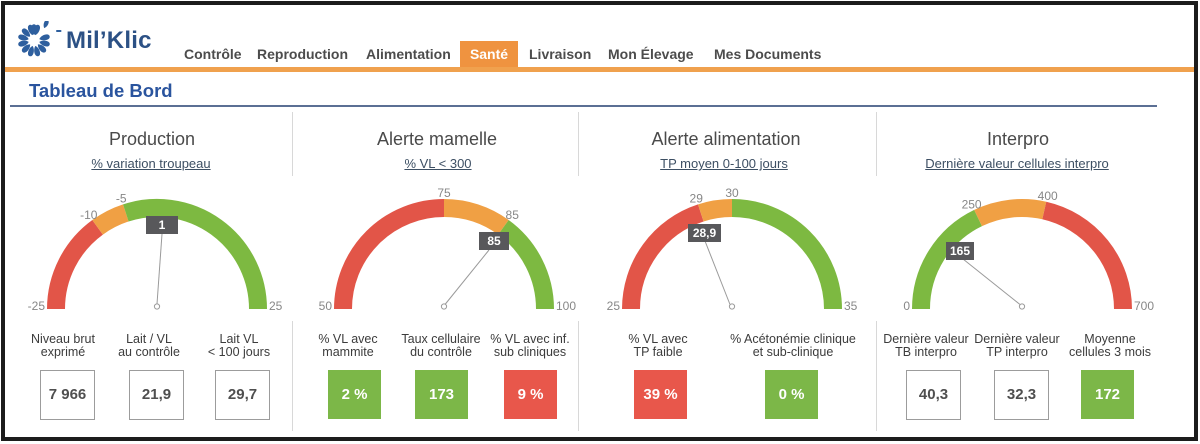 The width and height of the screenshot is (1200, 444). Describe the element at coordinates (566, 306) in the screenshot. I see `svg-text: 100` at that location.